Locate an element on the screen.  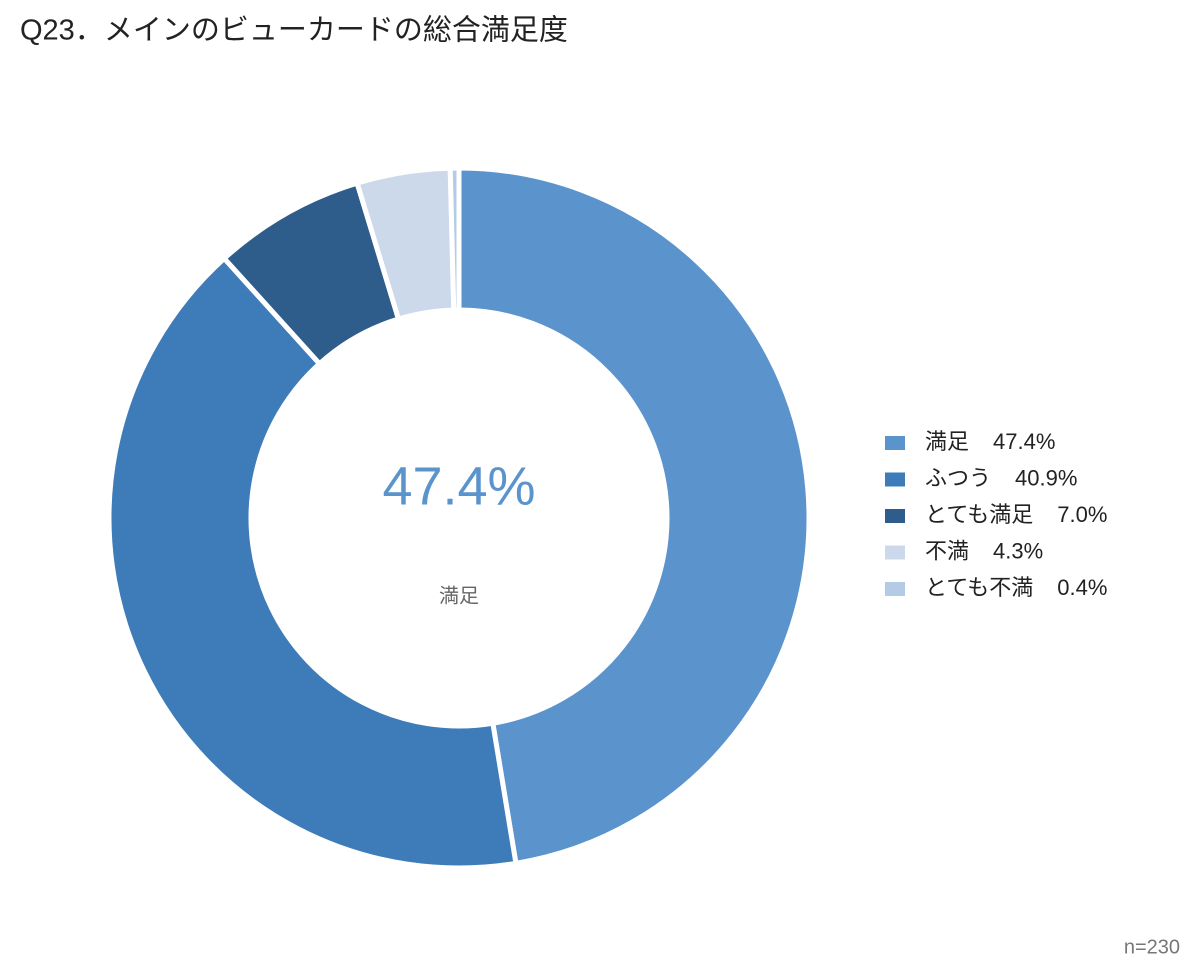
legend-name: とても不満 is located at coordinates (979, 587).